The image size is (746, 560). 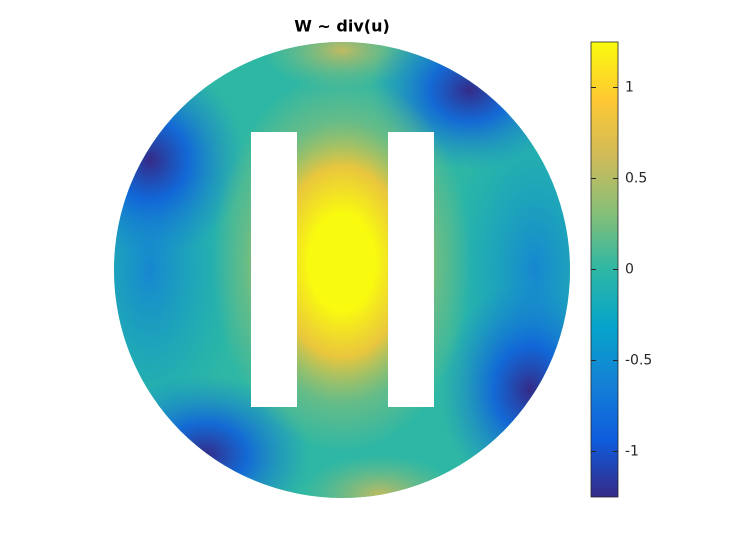 What do you see at coordinates (621, 269) in the screenshot?
I see `colorbar: -1 -0.5 0 0.5 1` at bounding box center [621, 269].